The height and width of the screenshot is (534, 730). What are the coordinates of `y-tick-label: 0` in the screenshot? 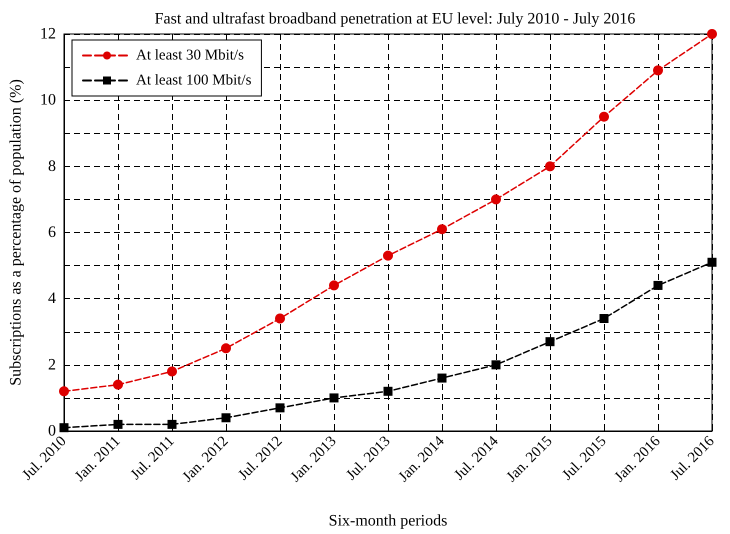 It's located at (52, 431).